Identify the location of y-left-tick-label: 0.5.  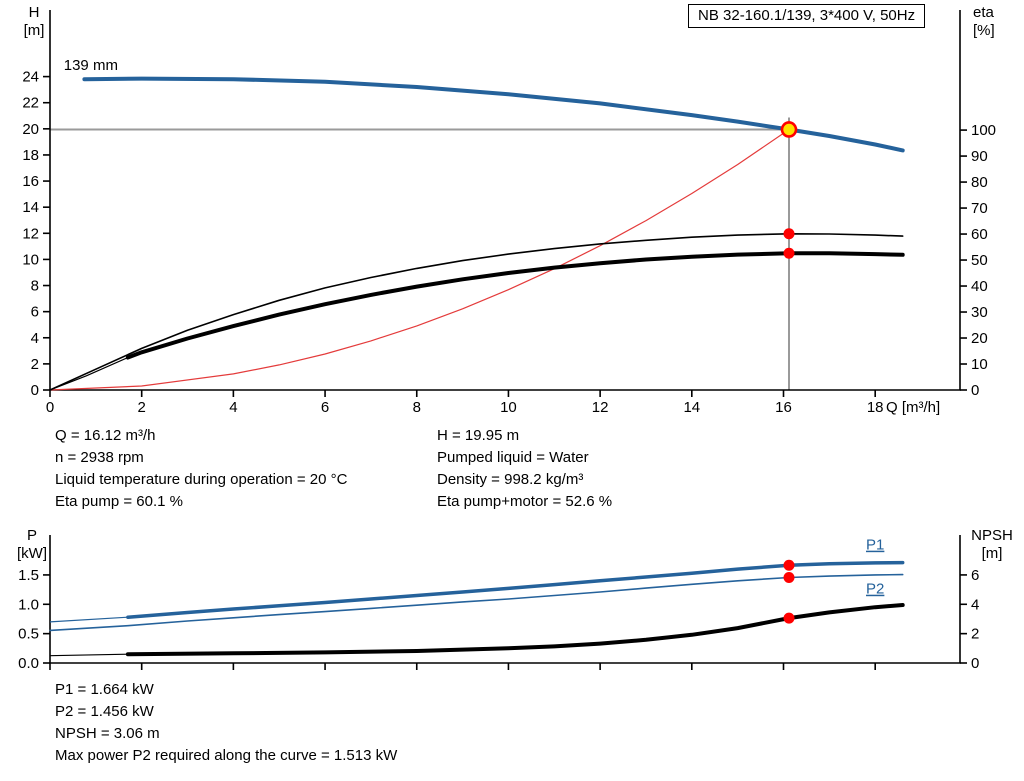
(28, 634).